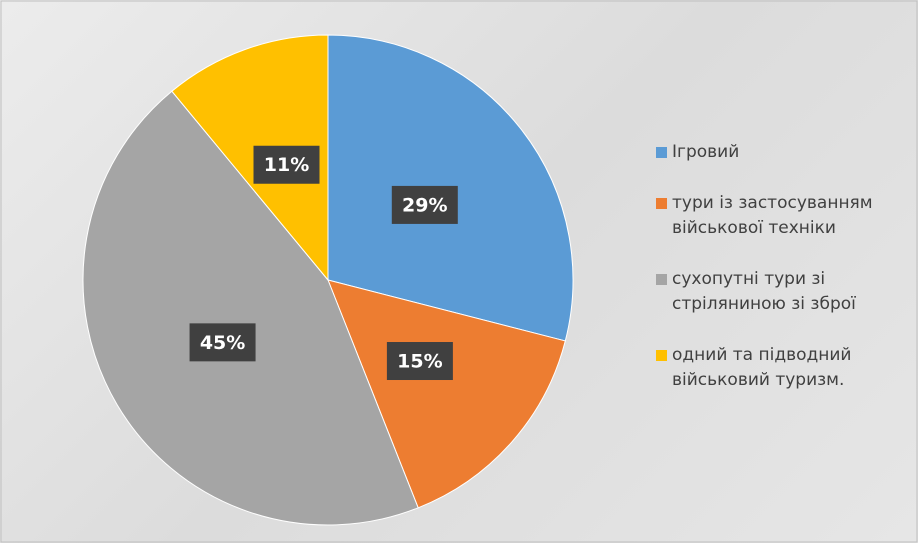  Describe the element at coordinates (706, 152) in the screenshot. I see `legend-label: Ігровий` at that location.